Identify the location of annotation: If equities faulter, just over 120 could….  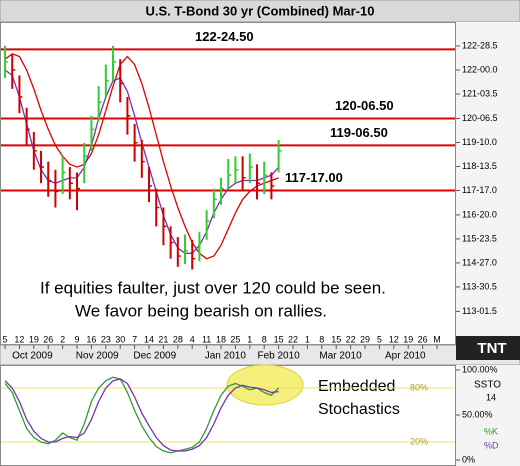
(213, 287).